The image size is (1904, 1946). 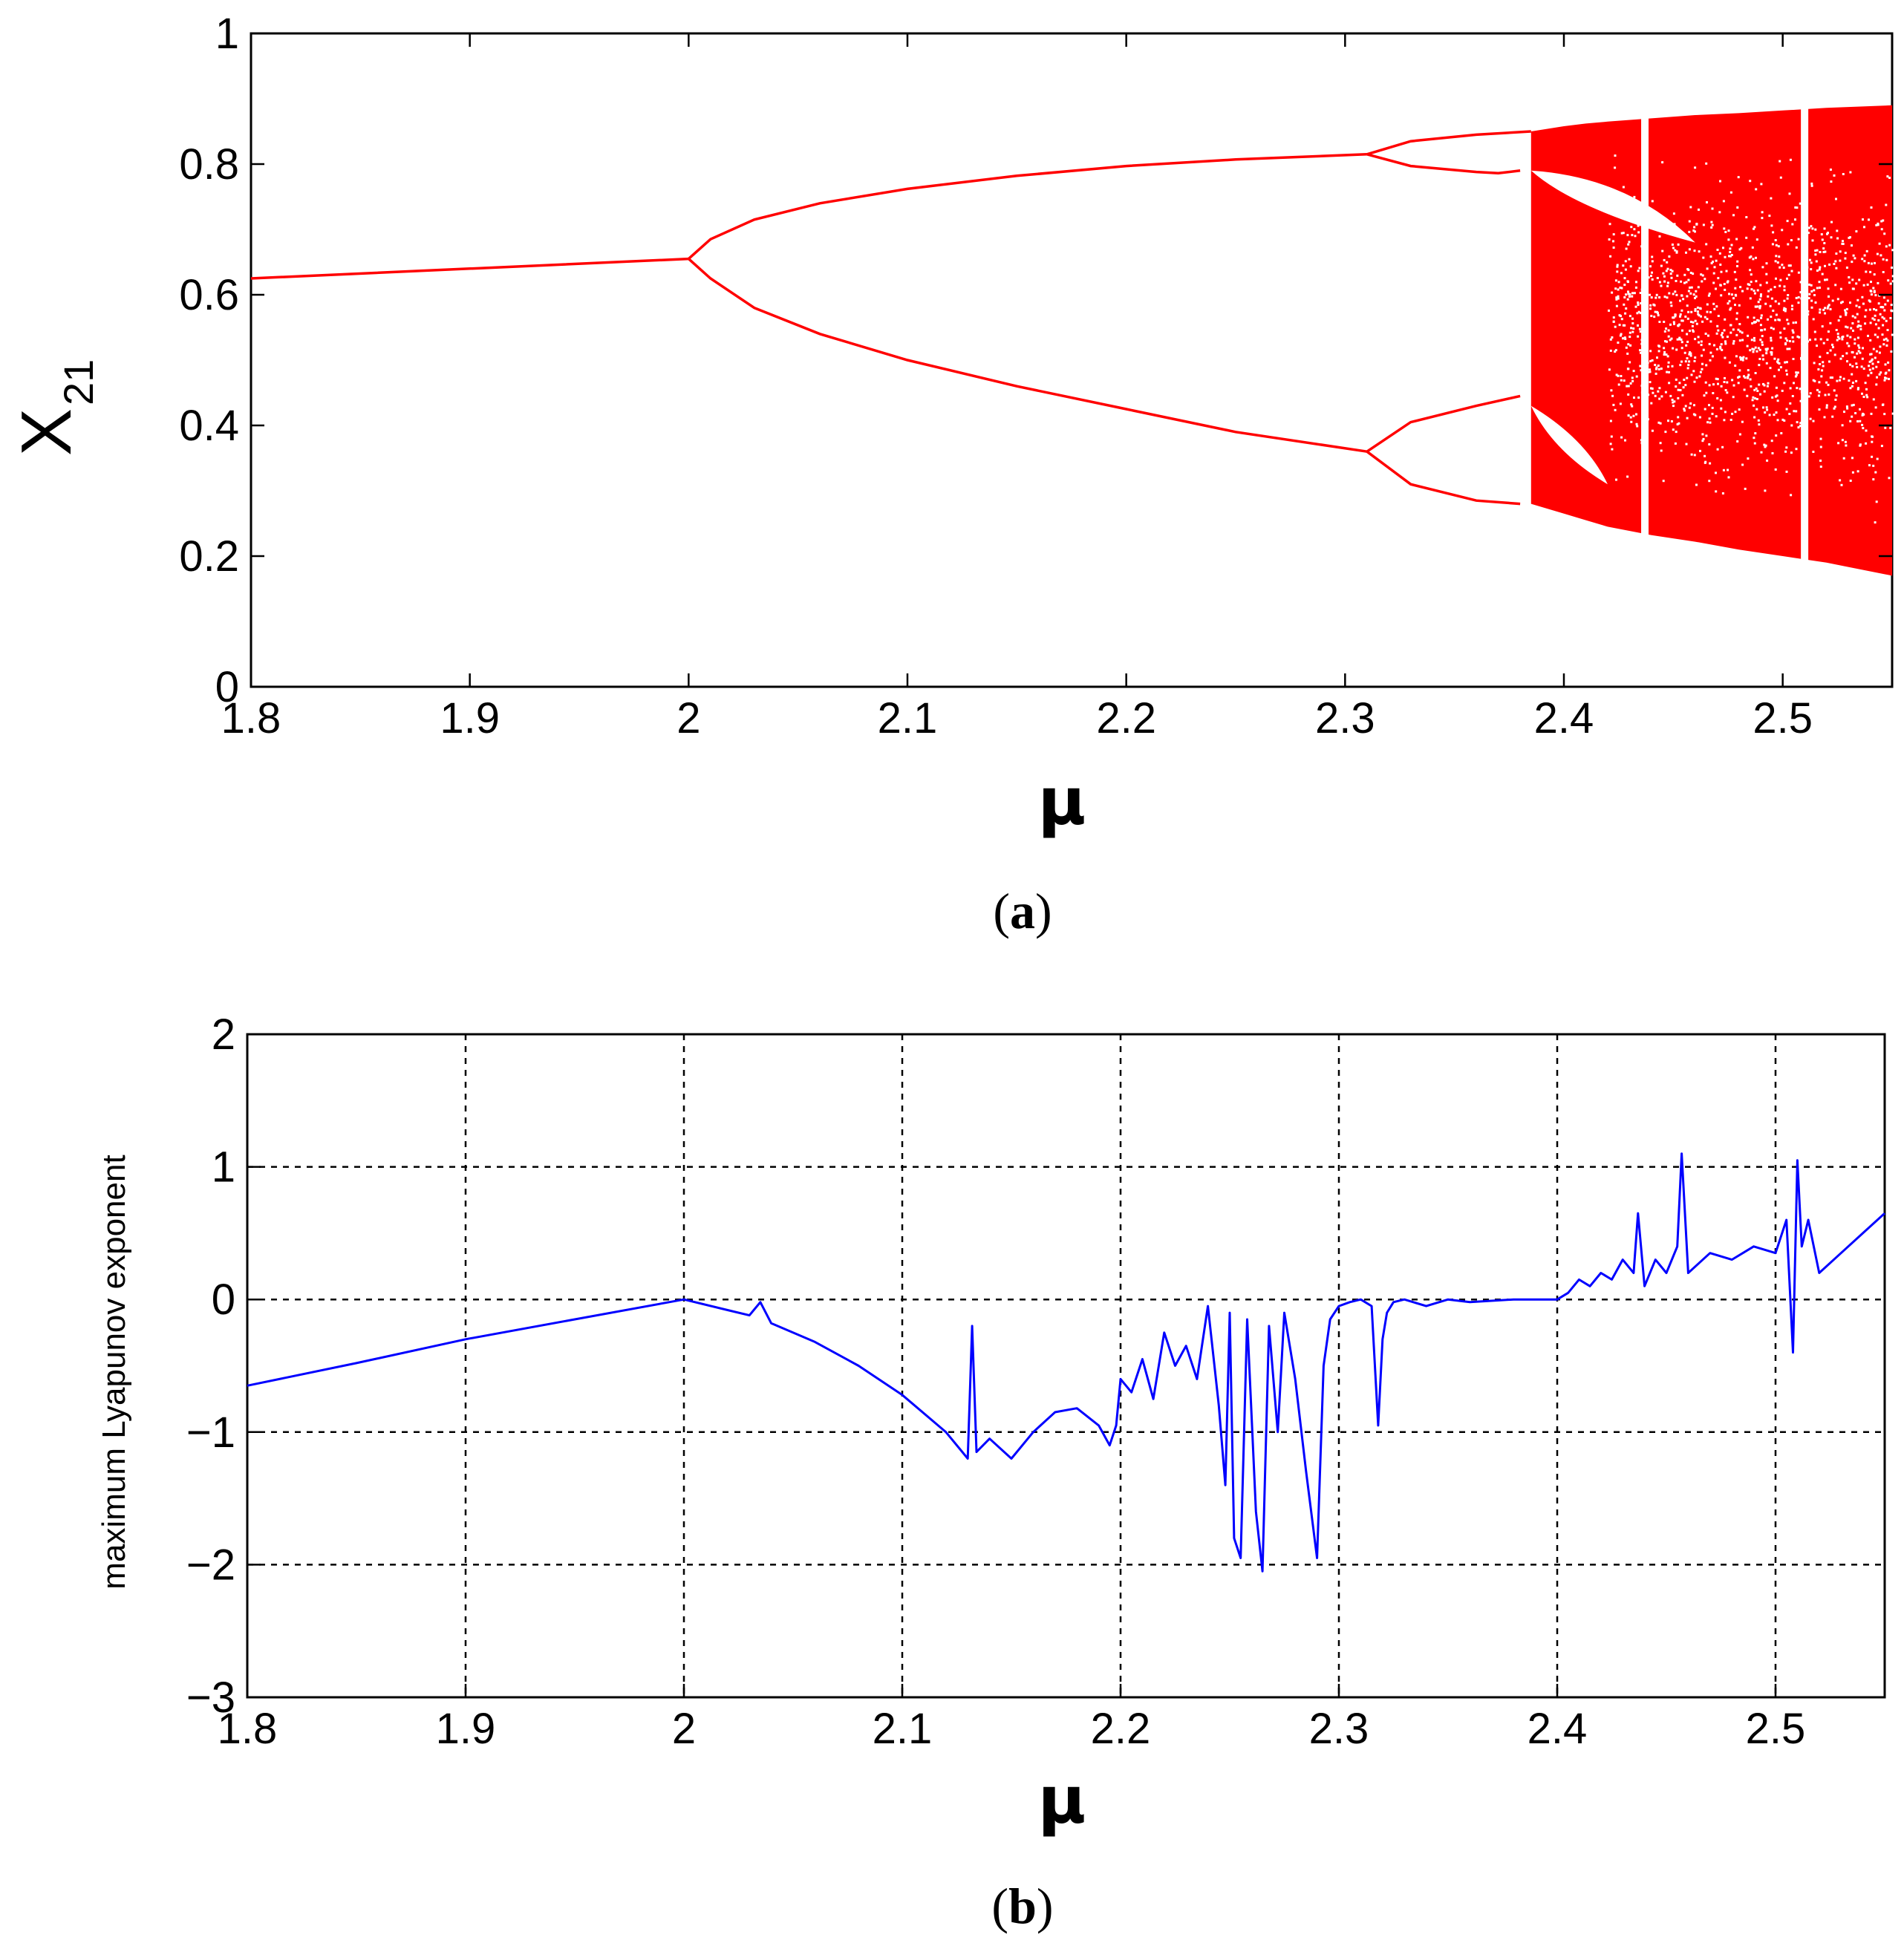 I want to click on x-tick-label-b: 1.9, so click(x=466, y=1729).